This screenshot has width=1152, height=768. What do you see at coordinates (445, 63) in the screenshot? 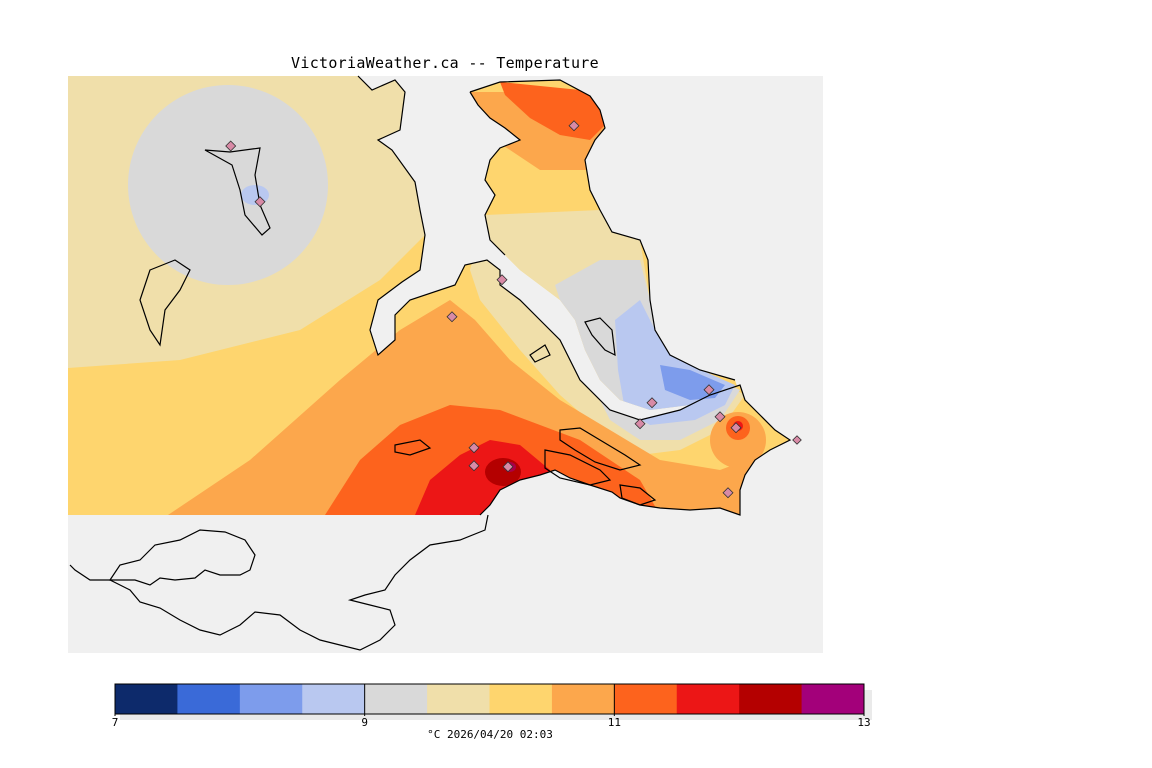
I see `map-title: VictoriaWeather.ca -- Temperature` at bounding box center [445, 63].